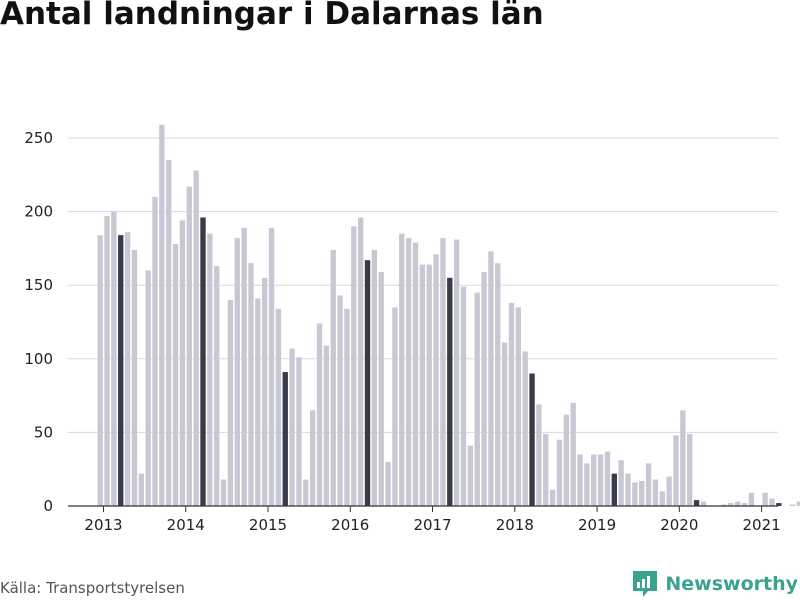 This screenshot has height=600, width=800. What do you see at coordinates (272, 16) in the screenshot?
I see `chart-title: Antal landningar i Dalarnas län` at bounding box center [272, 16].